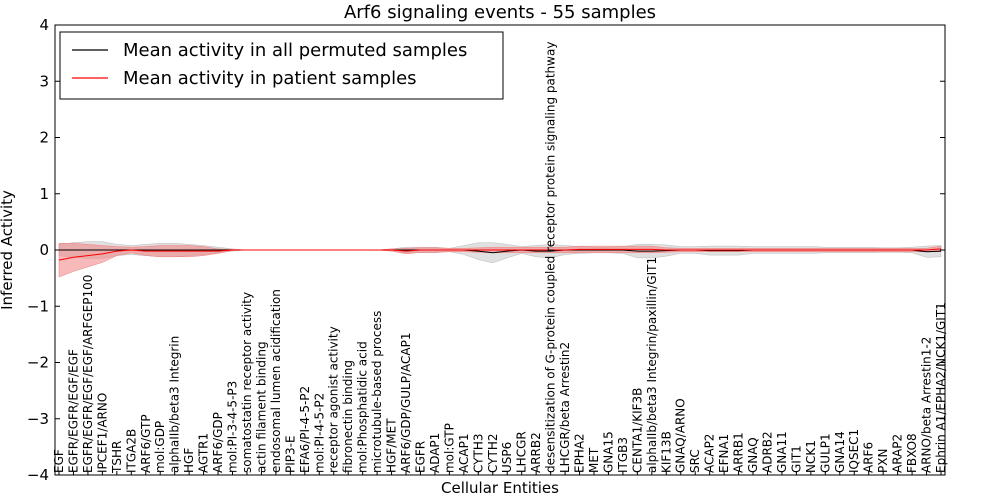 This screenshot has height=500, width=1000. Describe the element at coordinates (44, 194) in the screenshot. I see `y-tick-label: 1` at that location.